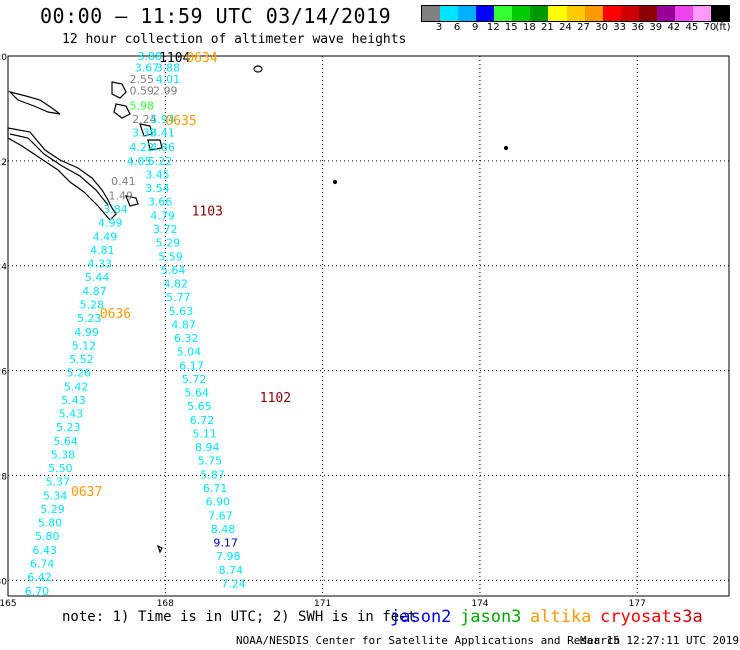 The image size is (740, 650). What do you see at coordinates (565, 27) in the screenshot?
I see `legend-label: 24` at bounding box center [565, 27].